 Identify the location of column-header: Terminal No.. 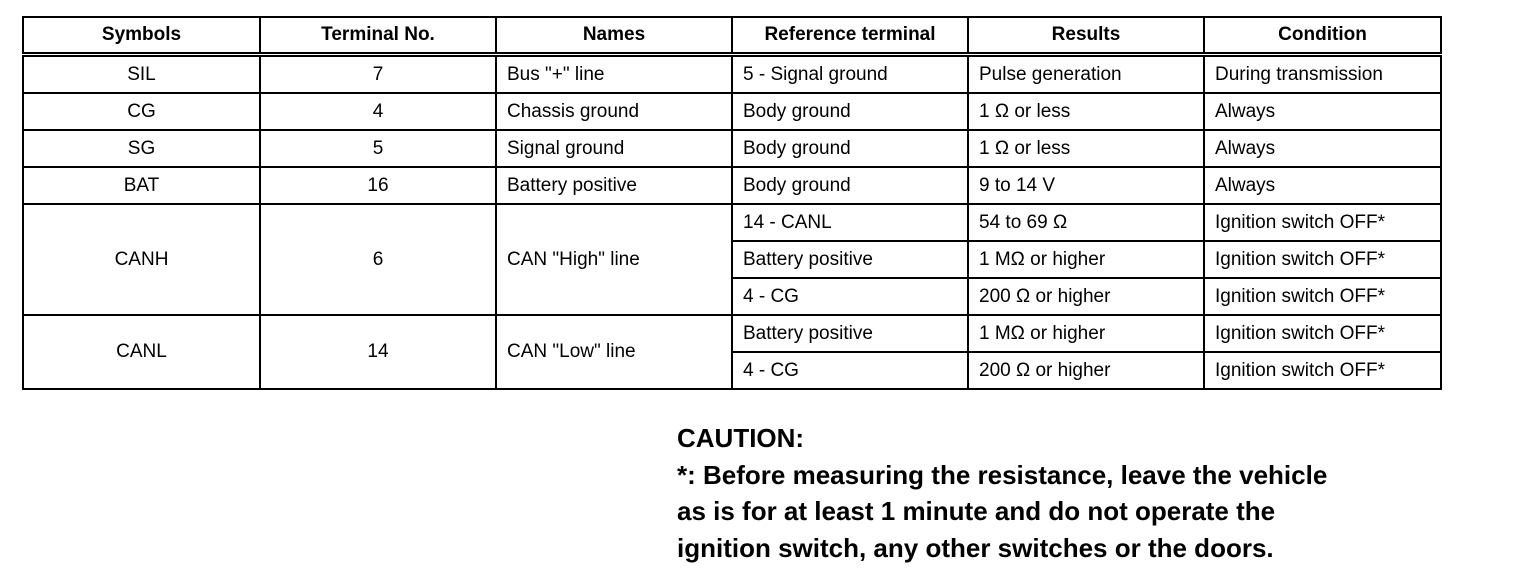
(378, 36).